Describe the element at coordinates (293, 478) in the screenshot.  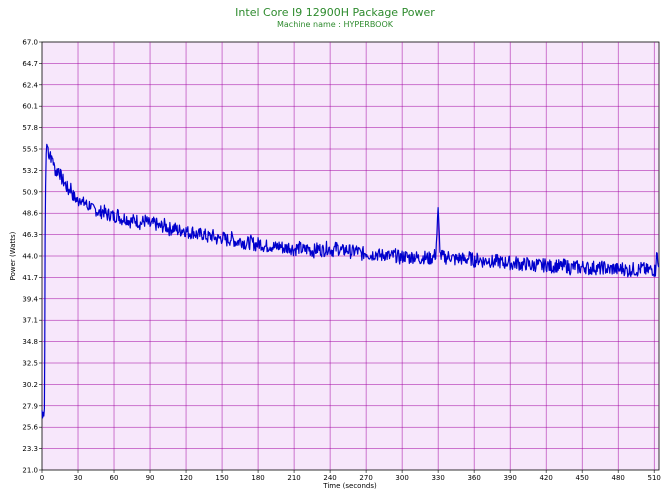
I see `x-tick-label: 210` at that location.